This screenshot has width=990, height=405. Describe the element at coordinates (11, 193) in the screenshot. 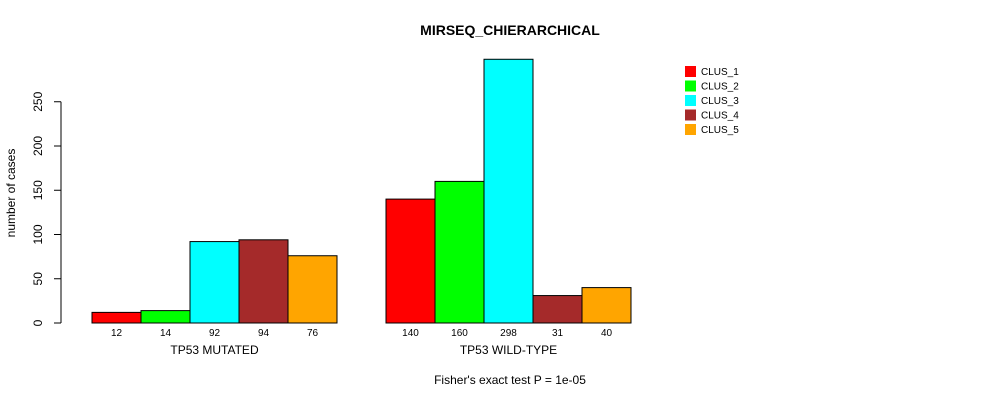

I see `y-axis-label: number of cases` at that location.